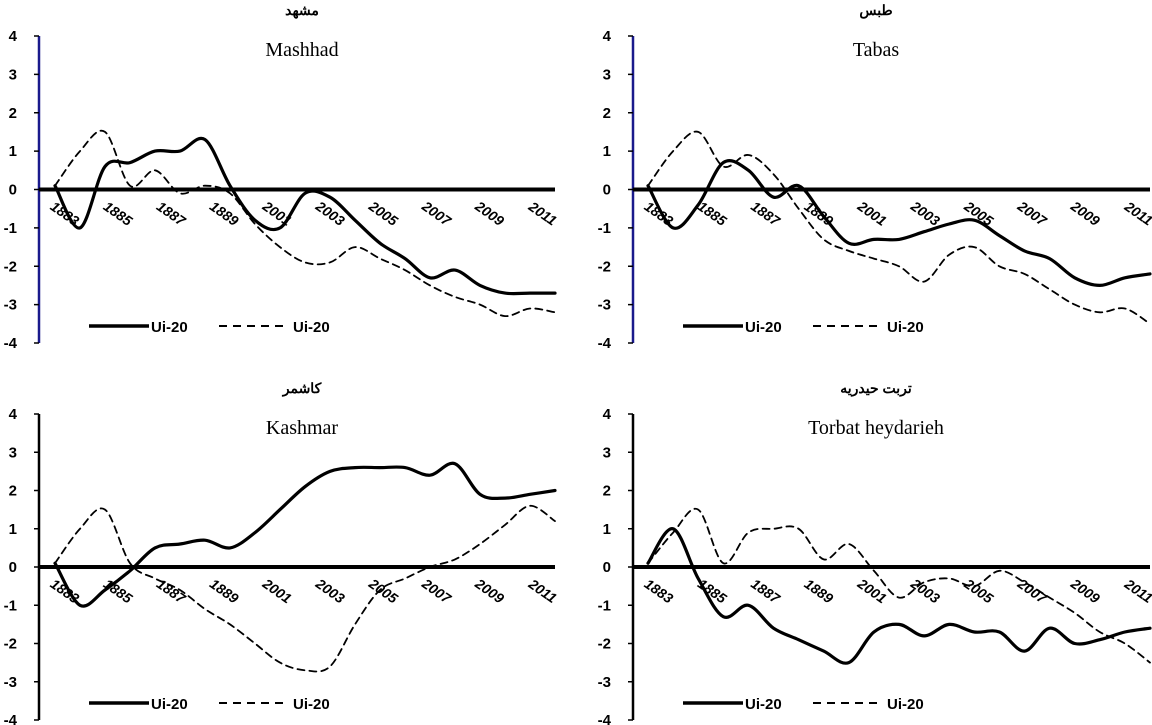  Describe the element at coordinates (302, 388) in the screenshot. I see `panel-title: كاشمر` at that location.